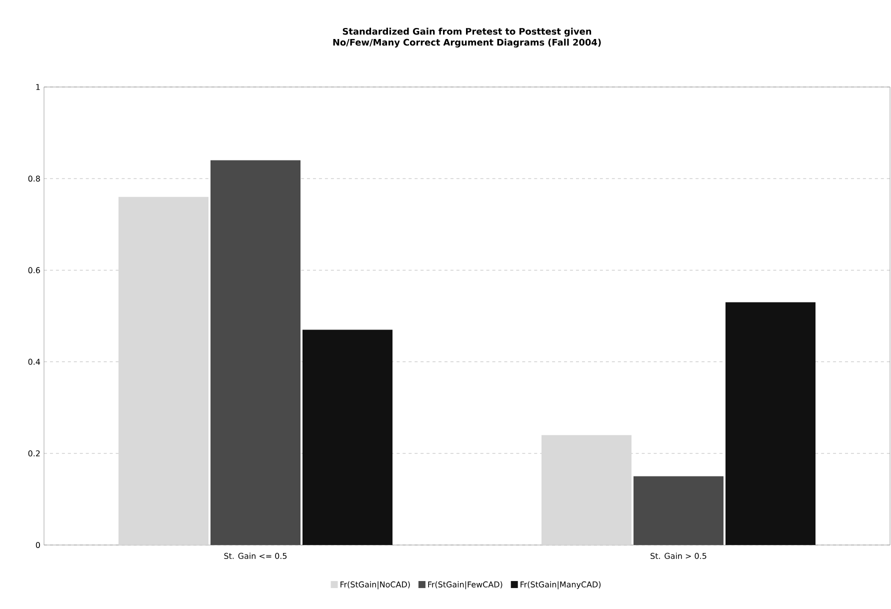 The image size is (891, 609). Describe the element at coordinates (467, 38) in the screenshot. I see `chart-title: Standardized Gain from Pretest to Posttest given No/Few/Many Correct Argument Diagrams (Fall 2004)` at that location.